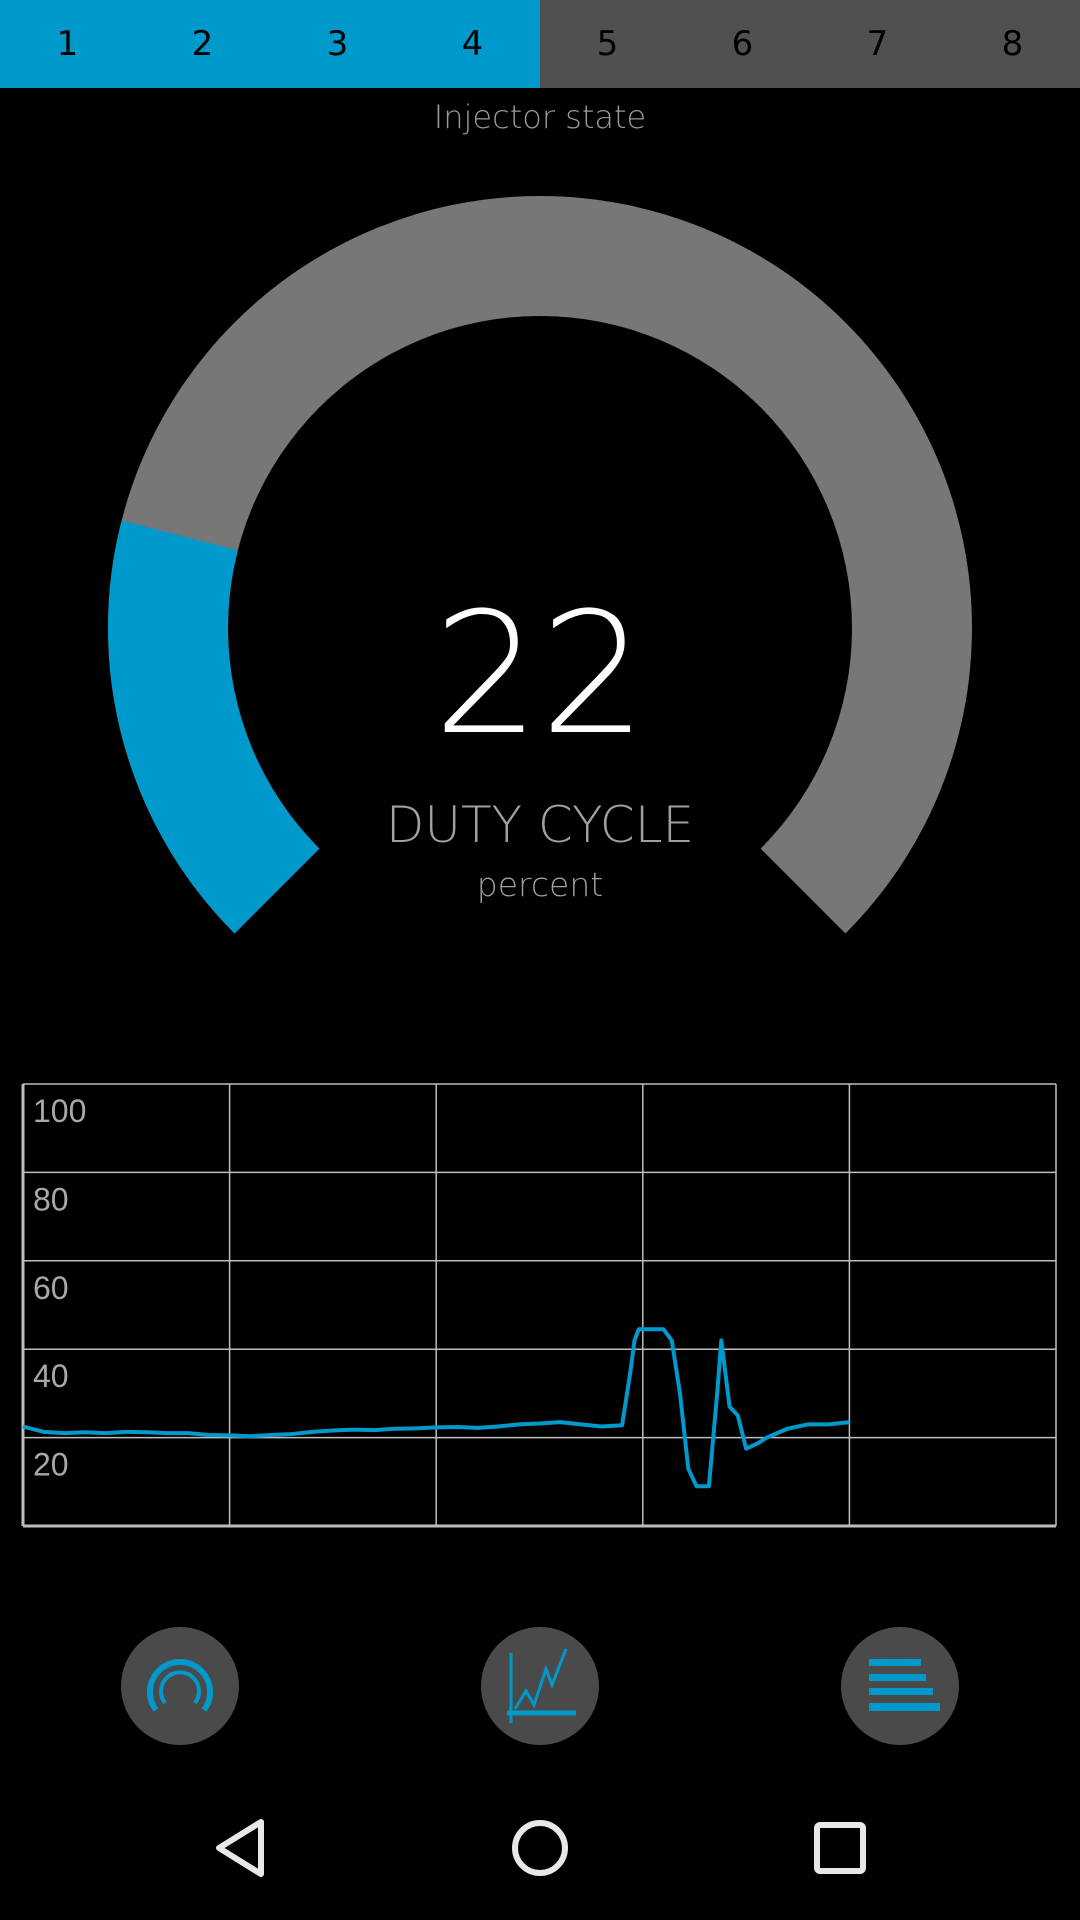 The height and width of the screenshot is (1920, 1080). Describe the element at coordinates (51, 1288) in the screenshot. I see `y-tick-label: 60` at that location.